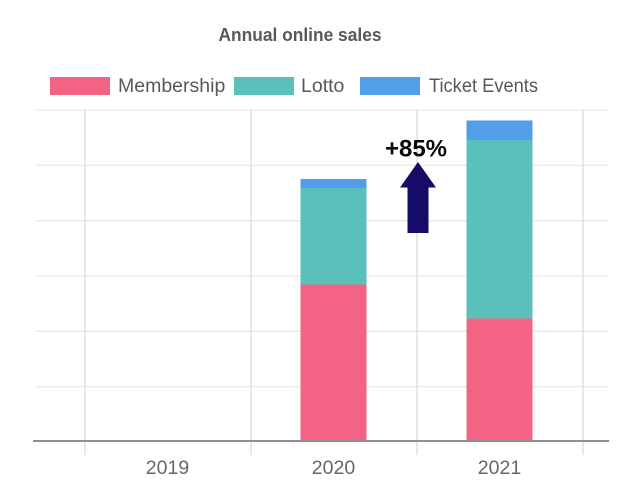  What do you see at coordinates (167, 468) in the screenshot?
I see `svg-text: 2019` at bounding box center [167, 468].